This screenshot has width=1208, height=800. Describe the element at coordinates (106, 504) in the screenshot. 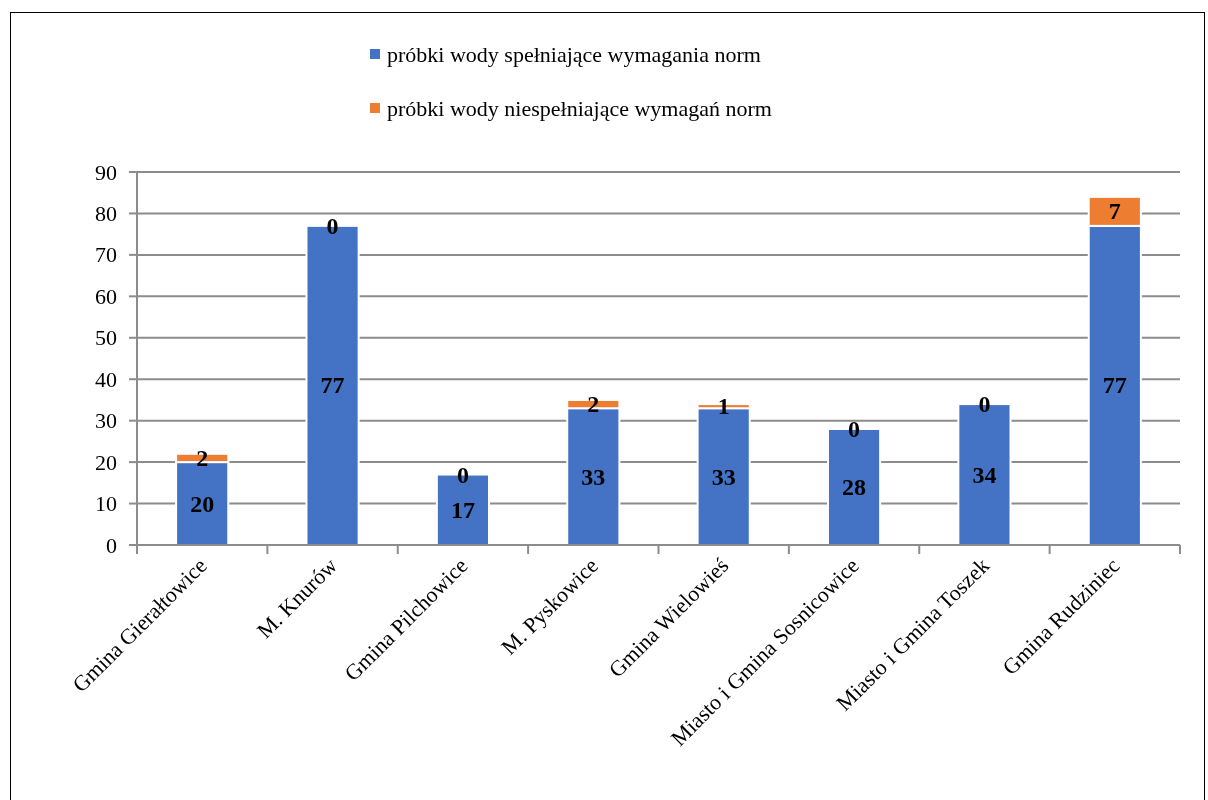

I see `y-tick-label: 10` at that location.